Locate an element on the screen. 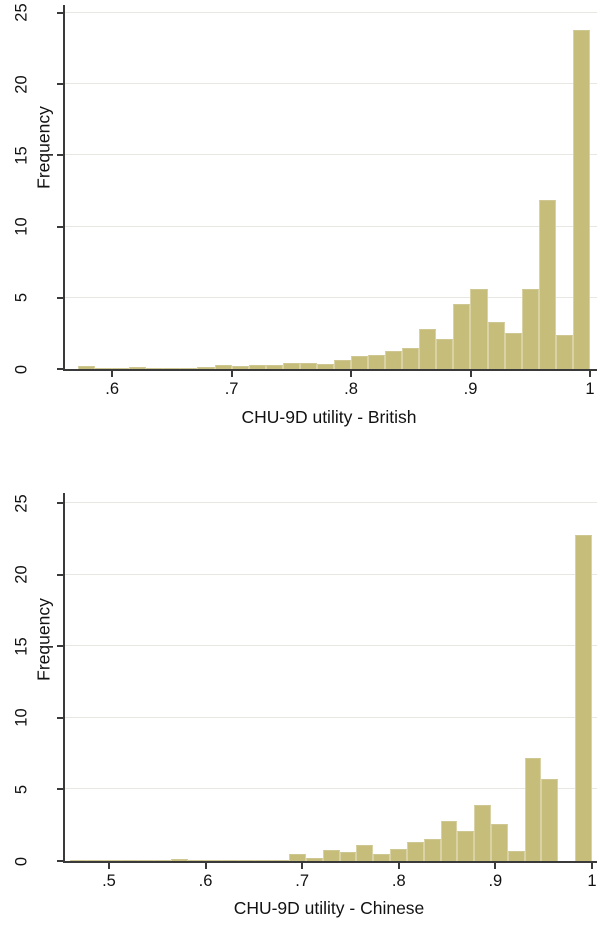 The image size is (602, 935). x-tick-label: .5 is located at coordinates (109, 881).